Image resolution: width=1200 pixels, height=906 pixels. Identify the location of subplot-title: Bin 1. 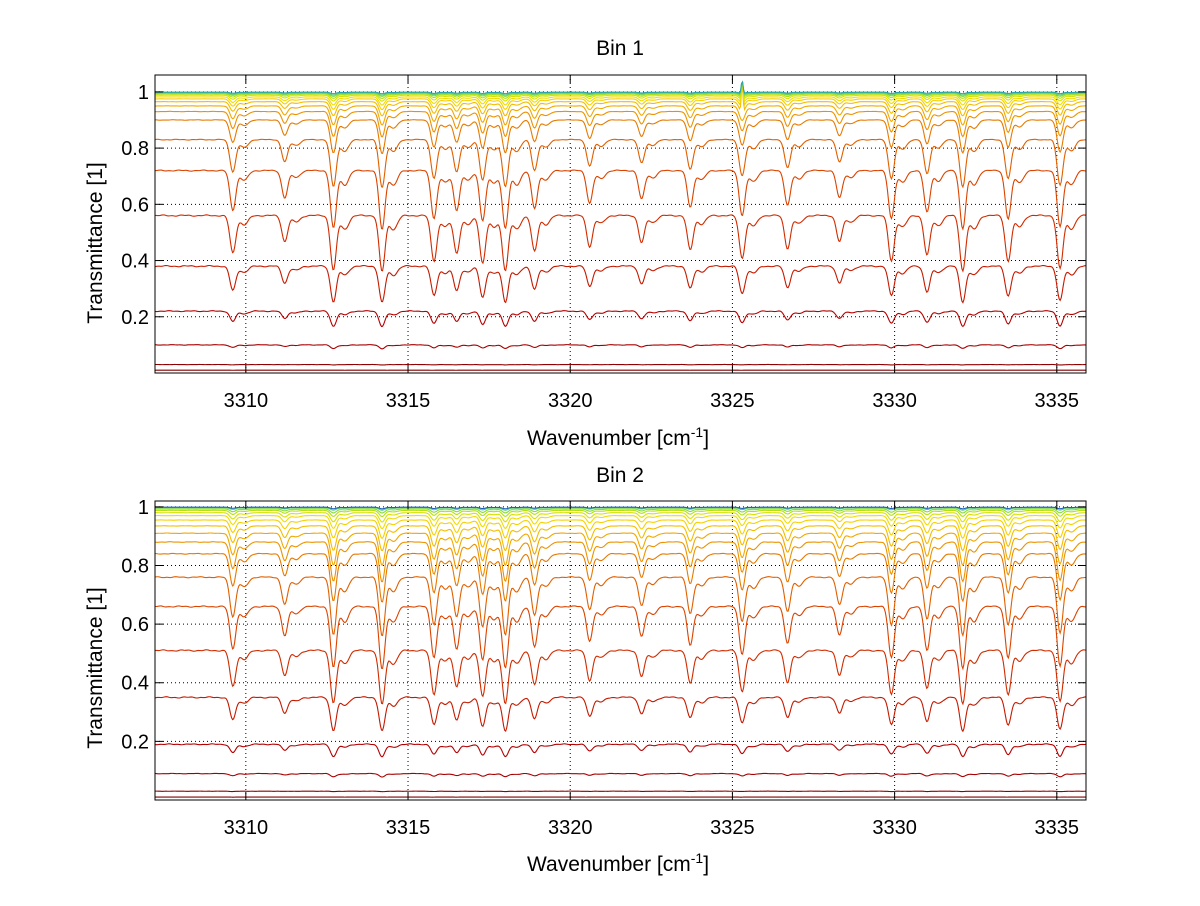
(620, 48).